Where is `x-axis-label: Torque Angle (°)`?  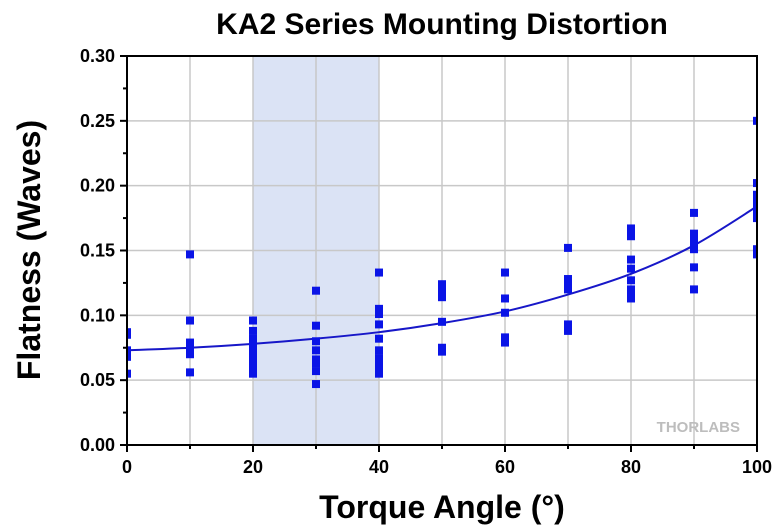 x-axis-label: Torque Angle (°) is located at coordinates (442, 507).